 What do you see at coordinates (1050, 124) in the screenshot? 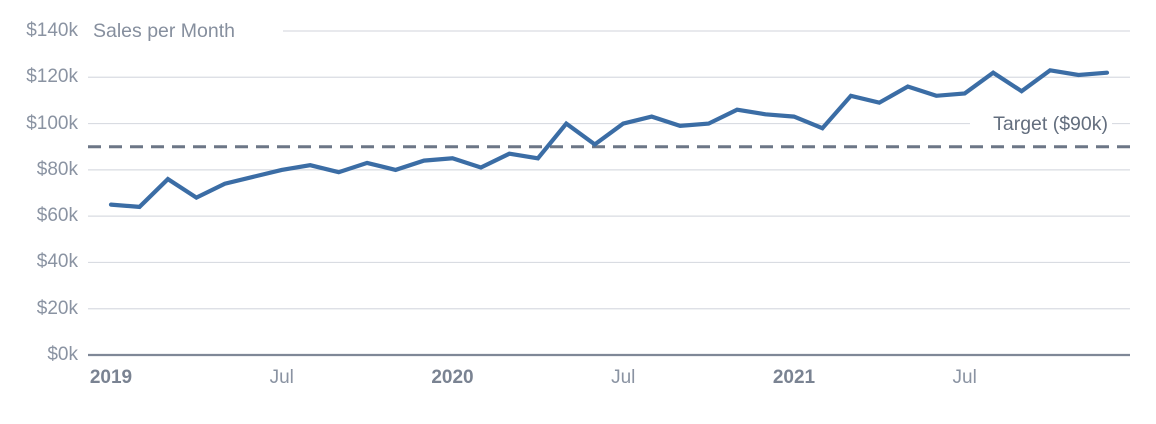
I see `target-label: Target ($90k)` at bounding box center [1050, 124].